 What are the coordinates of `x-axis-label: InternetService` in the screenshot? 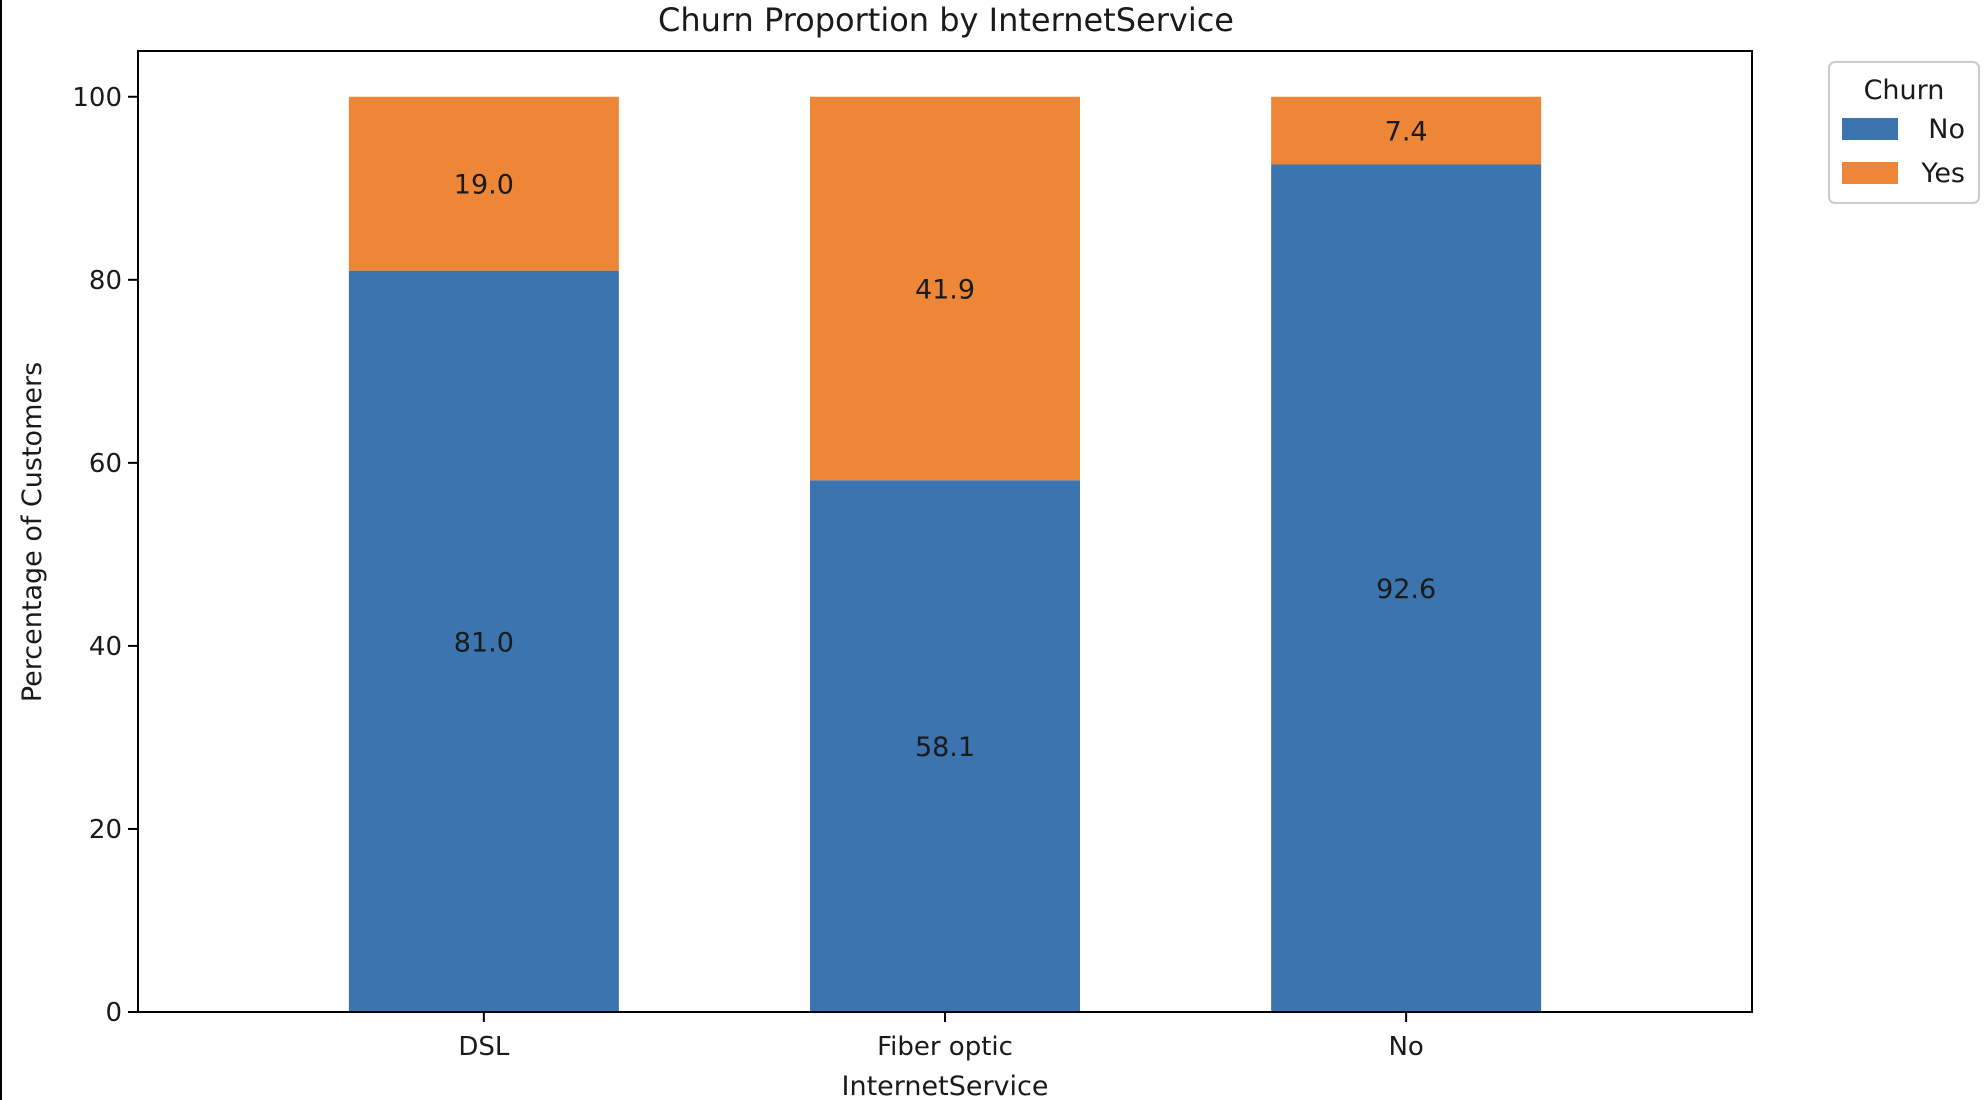 It's located at (945, 1085).